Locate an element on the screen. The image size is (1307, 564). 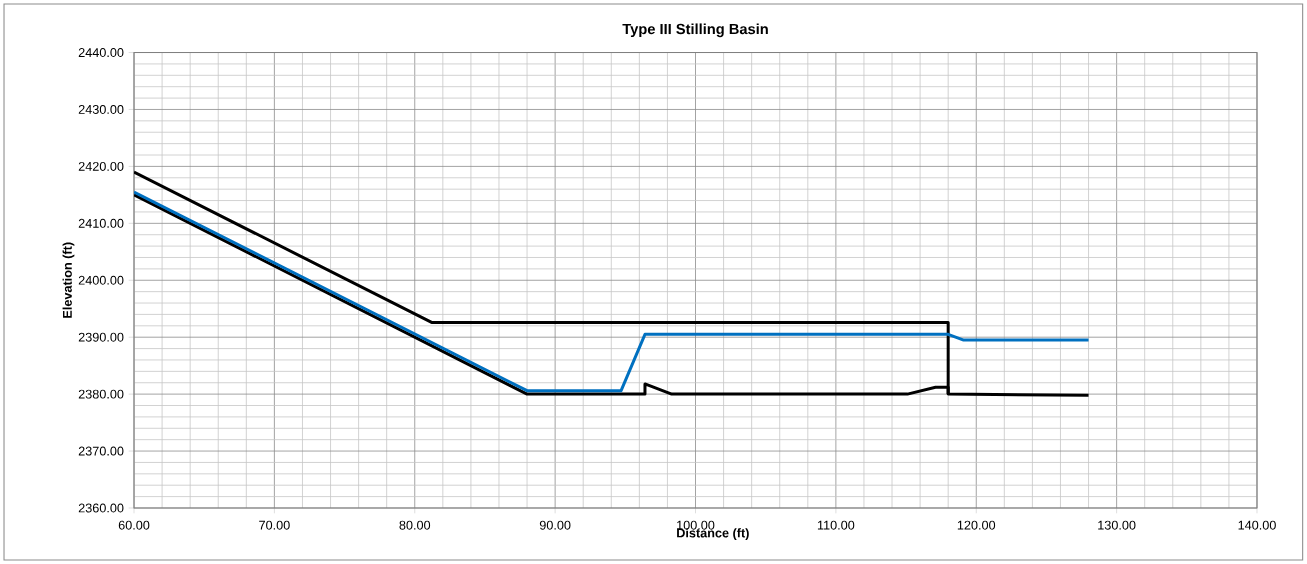
x-tick-label: 80.00 is located at coordinates (415, 525).